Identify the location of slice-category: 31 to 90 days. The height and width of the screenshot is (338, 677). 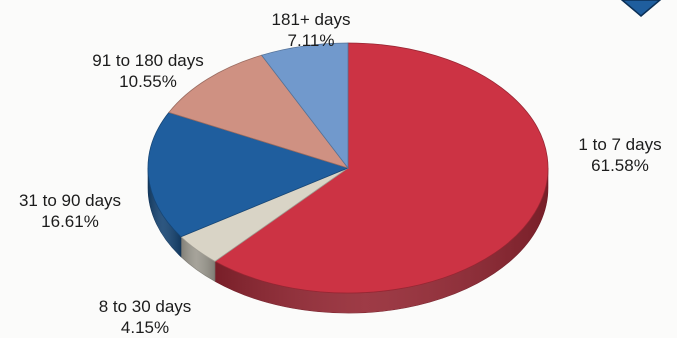
(70, 200).